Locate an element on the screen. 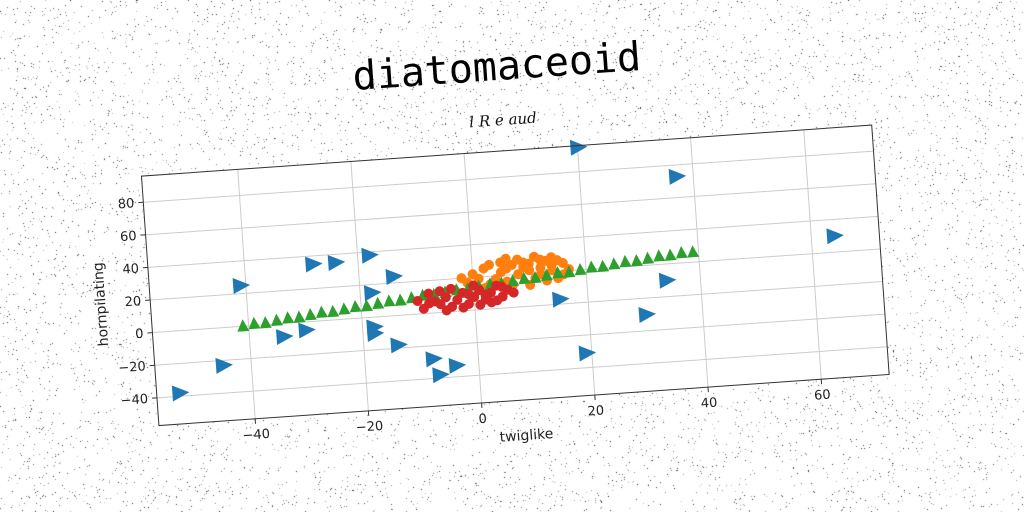 The height and width of the screenshot is (516, 1024). y-tick-label: −40 is located at coordinates (134, 400).